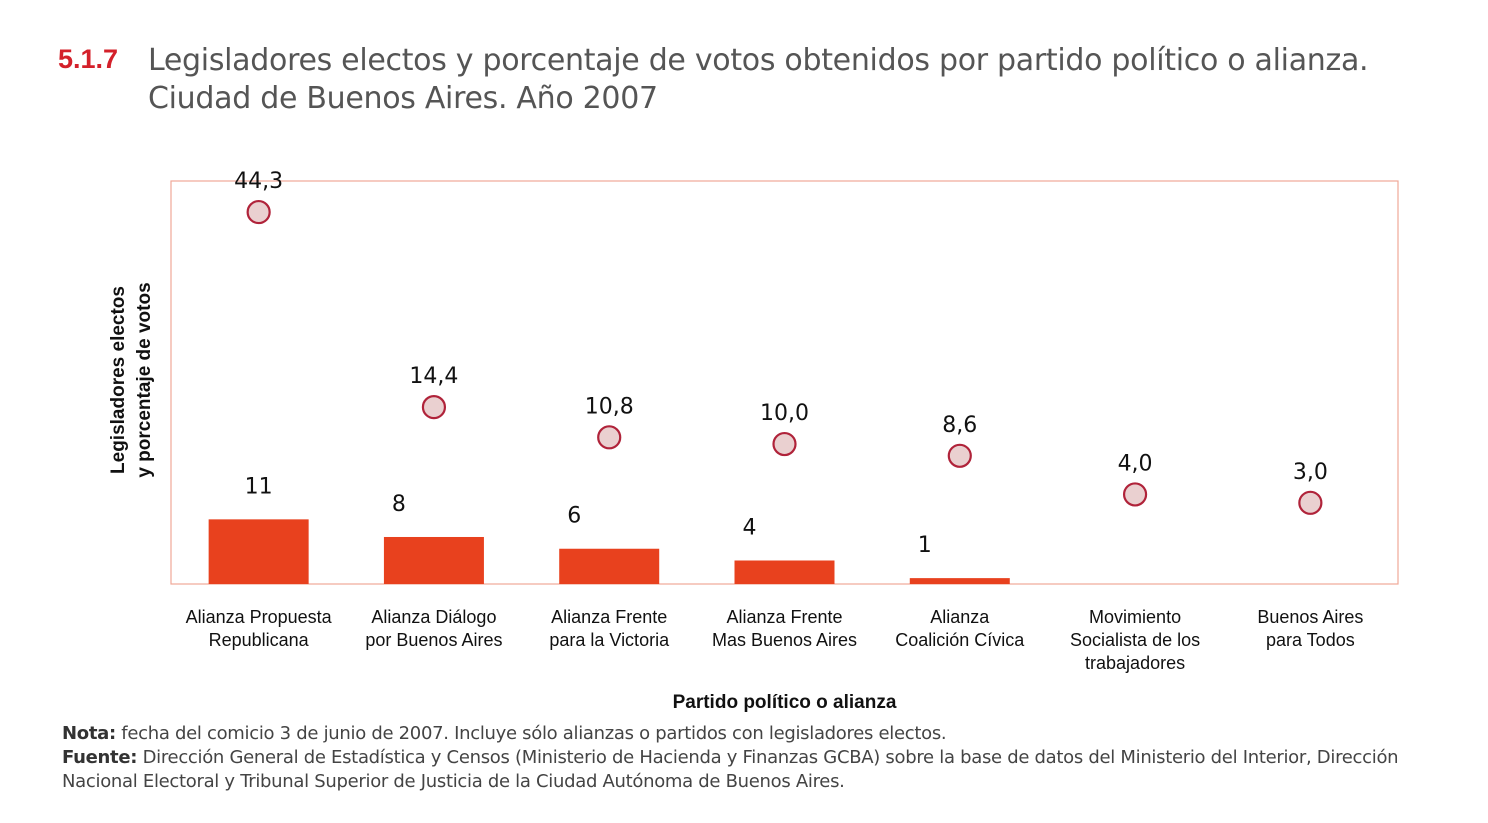 This screenshot has height=823, width=1488. Describe the element at coordinates (960, 617) in the screenshot. I see `x-tick-label: Alianza` at that location.